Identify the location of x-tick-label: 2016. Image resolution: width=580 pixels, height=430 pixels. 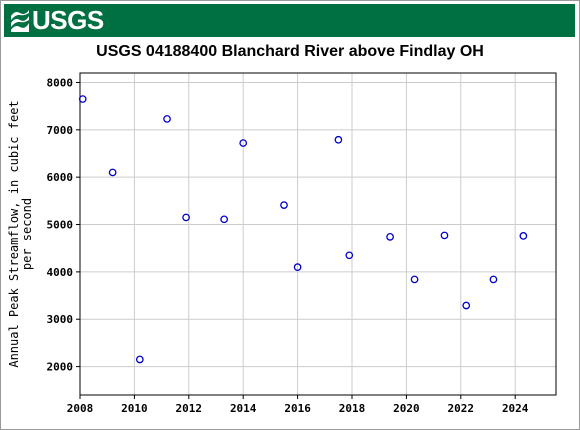
(297, 408).